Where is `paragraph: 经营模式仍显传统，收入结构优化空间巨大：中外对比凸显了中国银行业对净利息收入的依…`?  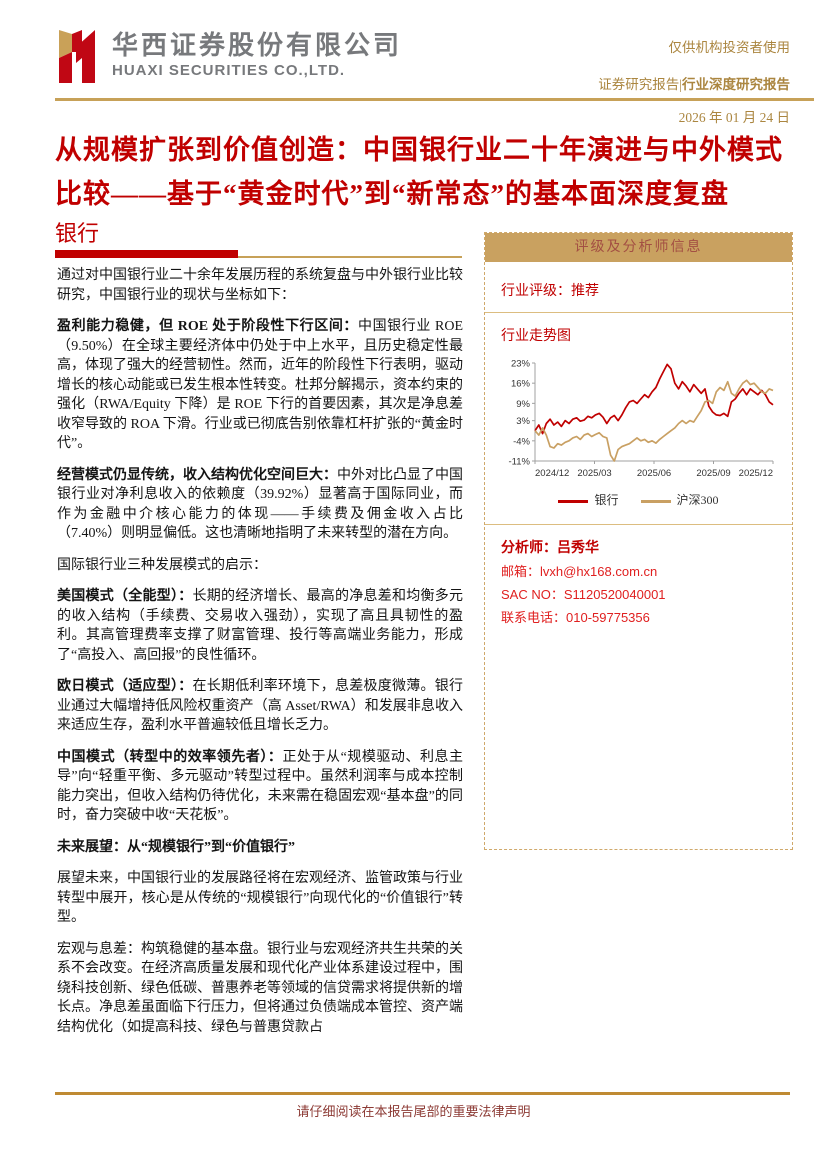
paragraph: 经营模式仍显传统，收入结构优化空间巨大：中外对比凸显了中国银行业对净利息收入的依… is located at coordinates (260, 504).